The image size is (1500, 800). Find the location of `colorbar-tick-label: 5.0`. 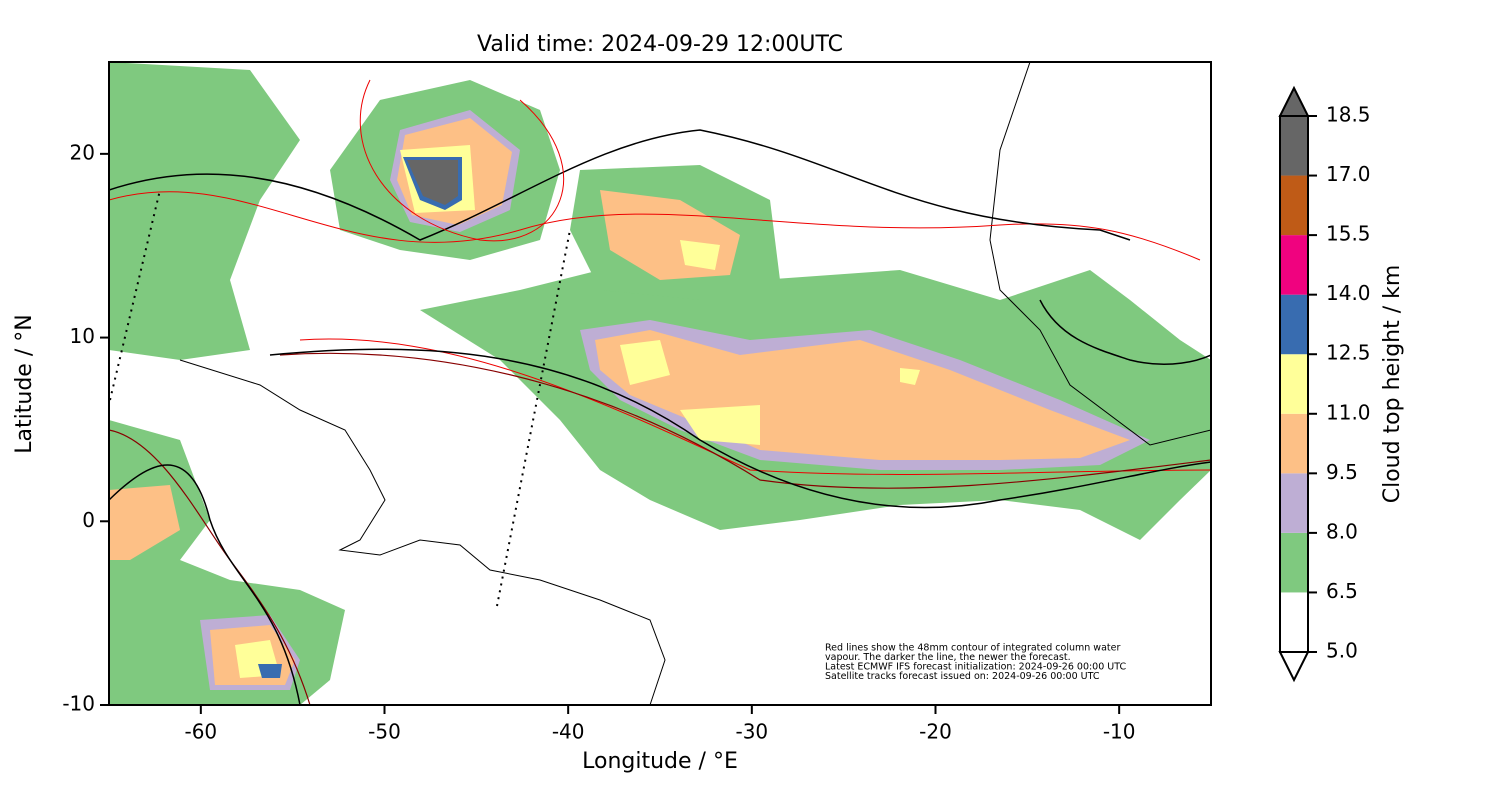

colorbar-tick-label: 5.0 is located at coordinates (1342, 651).